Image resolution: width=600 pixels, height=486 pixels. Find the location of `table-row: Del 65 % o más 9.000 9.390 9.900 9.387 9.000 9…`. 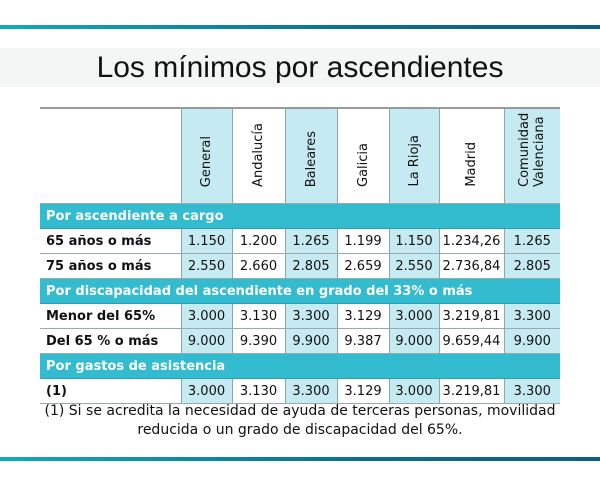

table-row: Del 65 % o más 9.000 9.390 9.900 9.387 9.000 9… is located at coordinates (300, 341).